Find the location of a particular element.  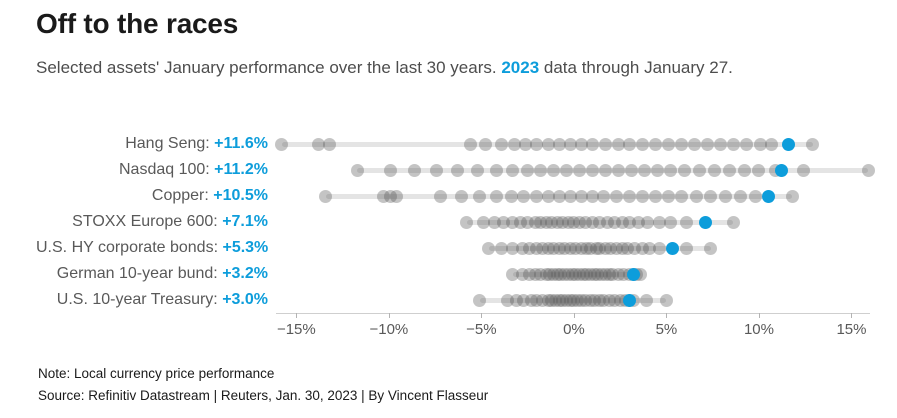

axis-tick-label: 10% is located at coordinates (758, 329).